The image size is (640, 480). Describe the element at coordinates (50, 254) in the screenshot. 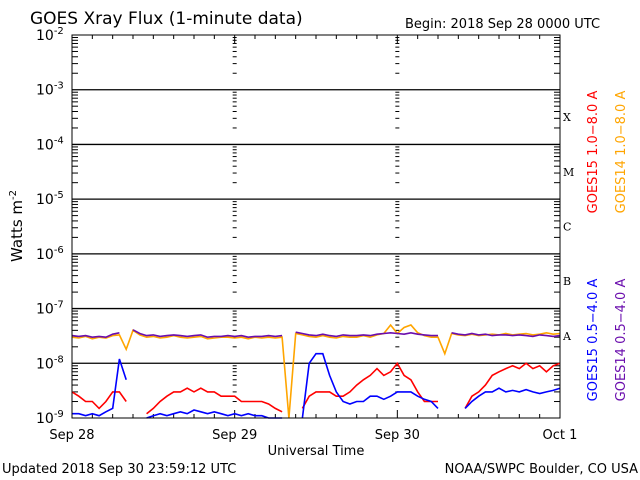

I see `y-tick-label: 10⁻⁶` at that location.